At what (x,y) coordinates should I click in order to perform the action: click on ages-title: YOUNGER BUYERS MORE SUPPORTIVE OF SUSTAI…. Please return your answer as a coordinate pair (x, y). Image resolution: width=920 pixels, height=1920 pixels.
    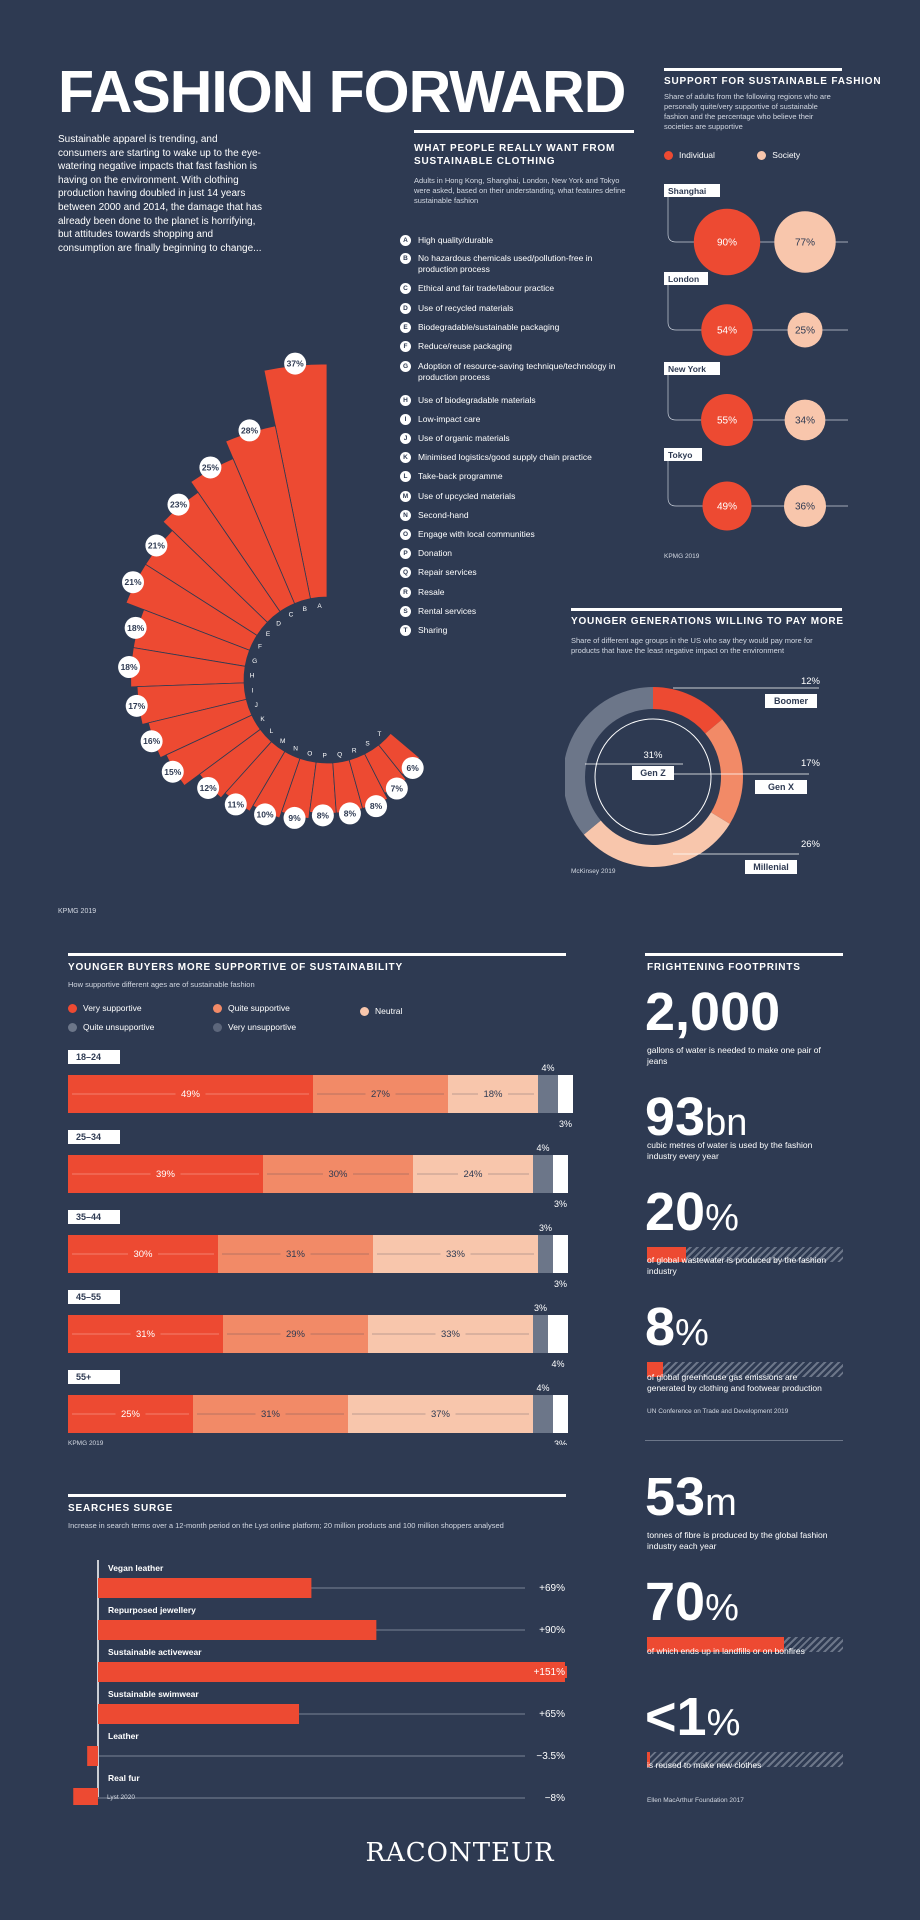
    Looking at the image, I should click on (235, 967).